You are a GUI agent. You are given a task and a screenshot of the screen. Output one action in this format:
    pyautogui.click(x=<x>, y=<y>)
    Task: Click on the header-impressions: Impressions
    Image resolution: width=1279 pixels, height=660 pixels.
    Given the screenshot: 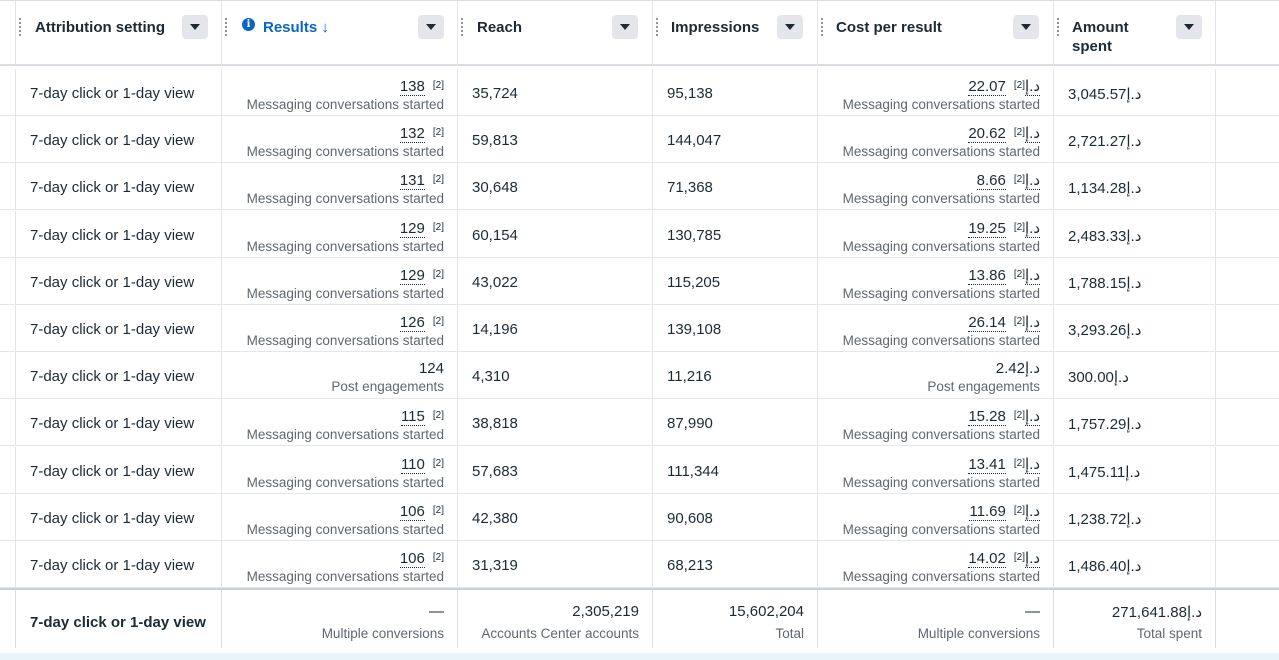 What is the action you would take?
    pyautogui.click(x=735, y=33)
    